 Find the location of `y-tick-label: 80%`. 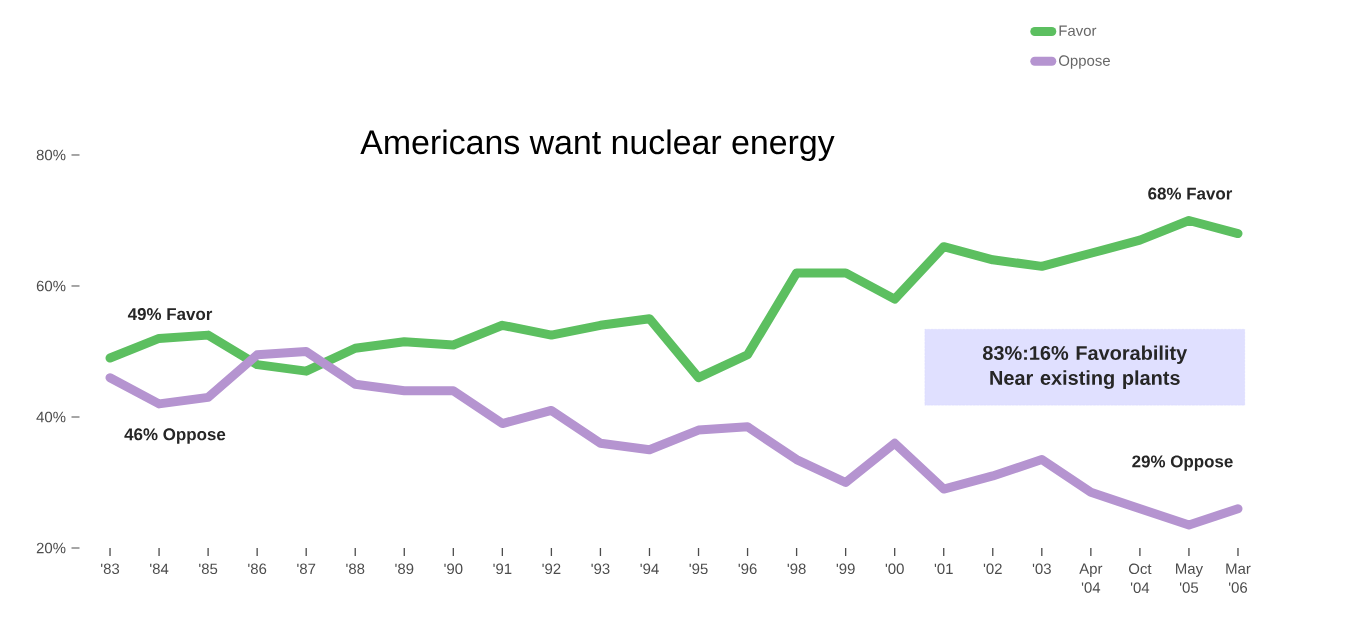

y-tick-label: 80% is located at coordinates (51, 155).